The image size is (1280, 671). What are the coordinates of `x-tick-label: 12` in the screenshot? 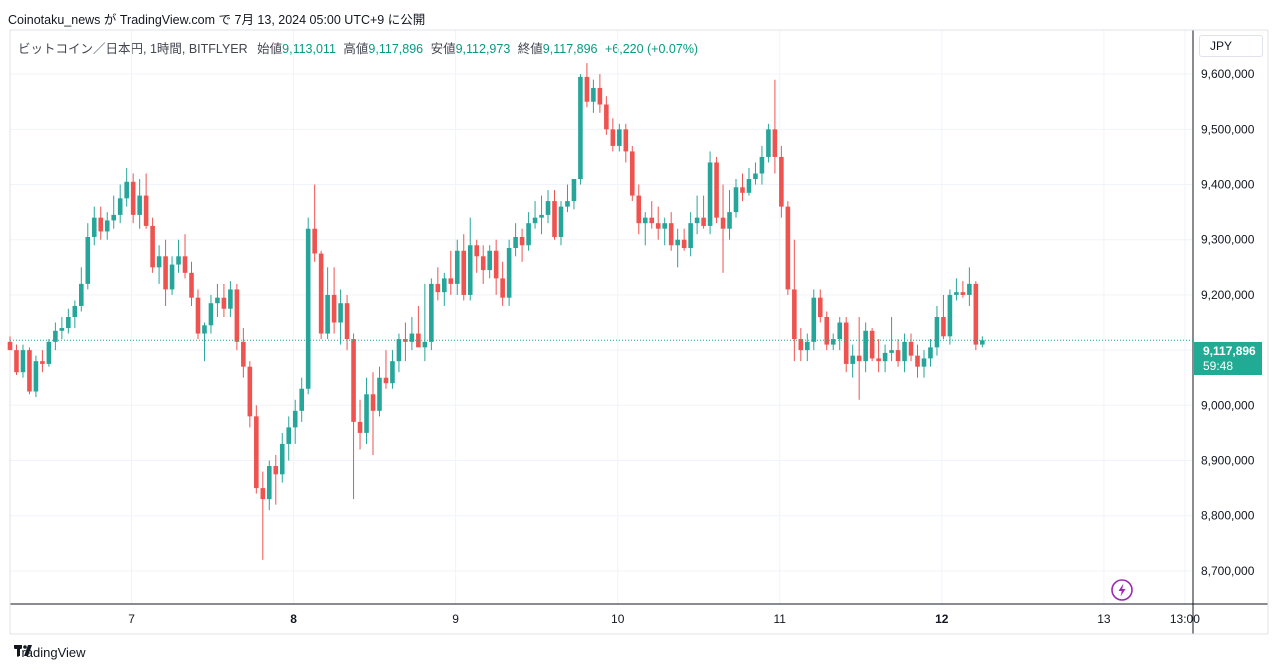 It's located at (942, 619).